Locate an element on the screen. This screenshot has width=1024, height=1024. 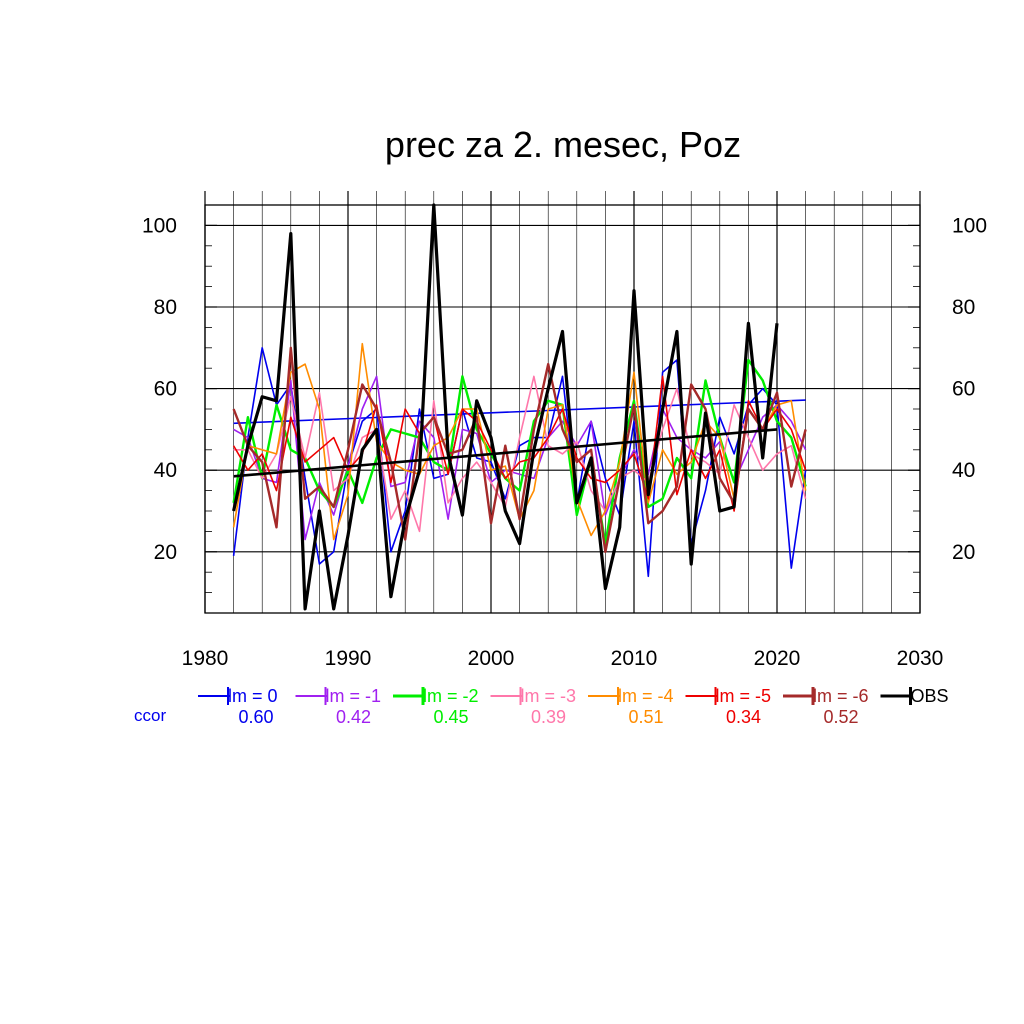
ccor-value: 0.34 is located at coordinates (743, 717).